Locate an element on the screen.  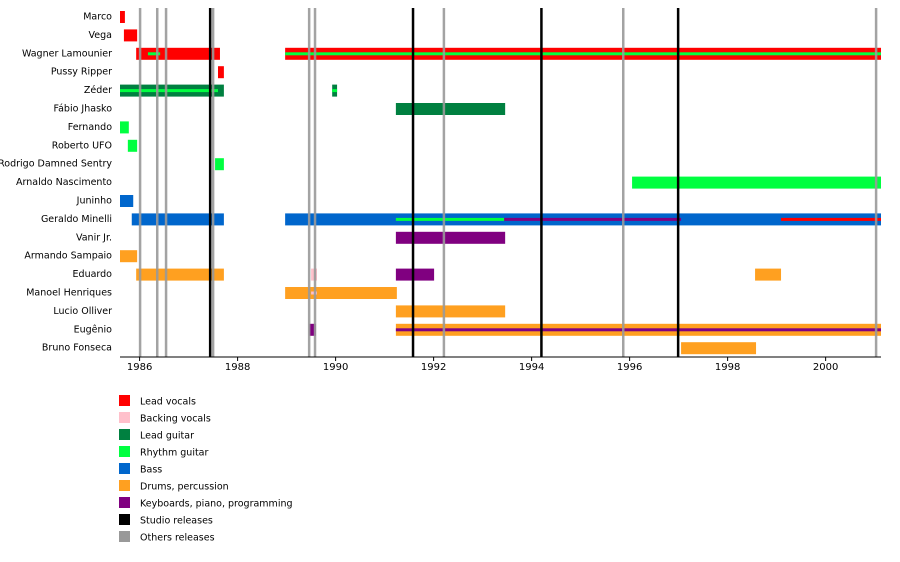
member-label: Juninho is located at coordinates (94, 201).